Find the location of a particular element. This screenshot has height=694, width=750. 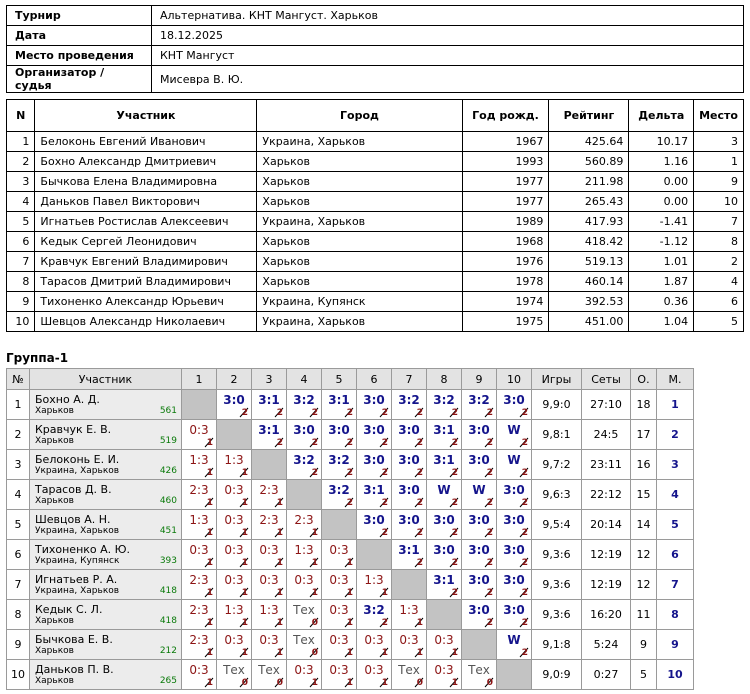

participant-cell: 9 is located at coordinates (718, 181).